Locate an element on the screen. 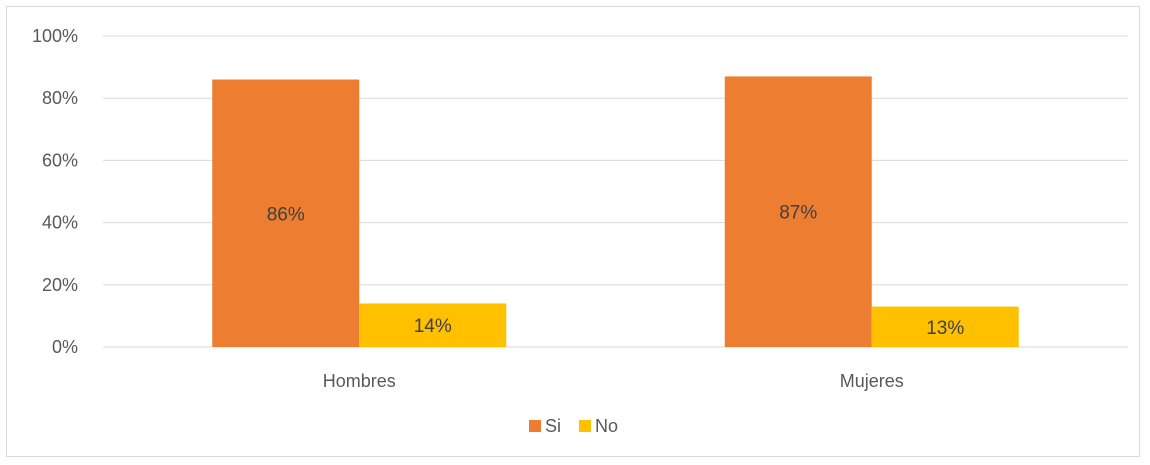 Image resolution: width=1150 pixels, height=465 pixels. data-label: 13% is located at coordinates (945, 328).